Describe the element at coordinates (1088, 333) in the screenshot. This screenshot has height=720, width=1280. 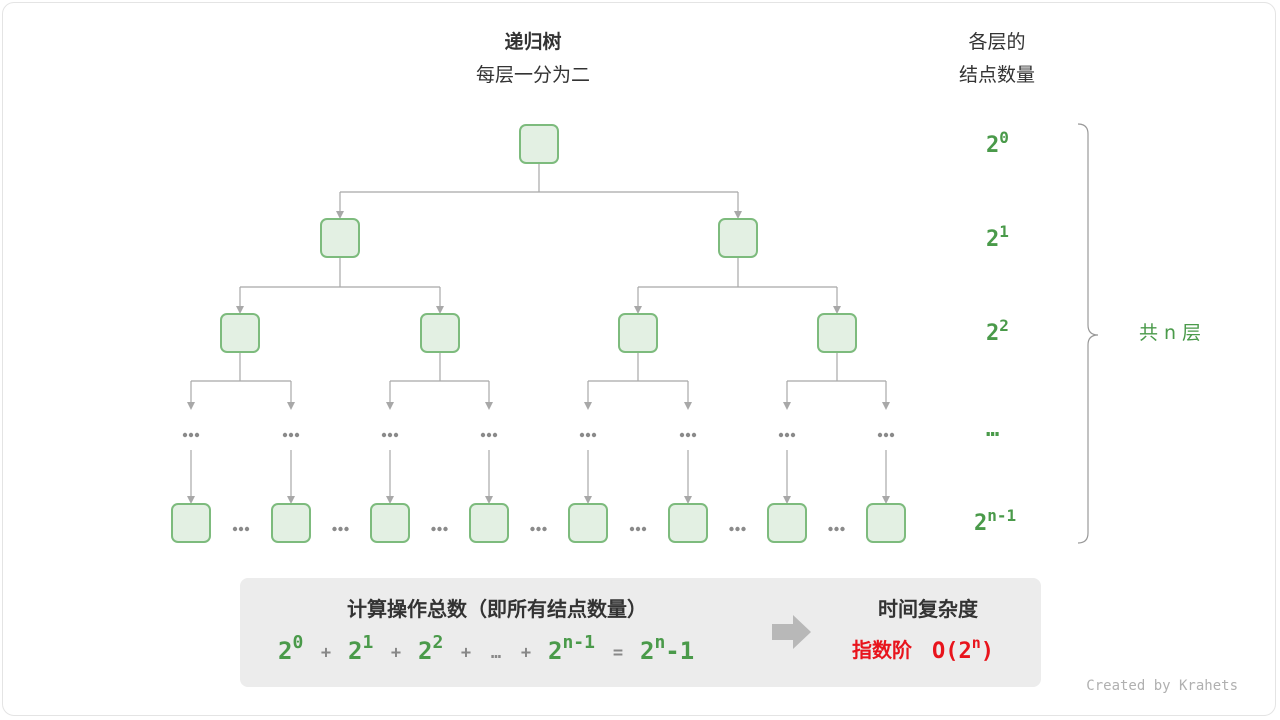
I see `layer-brace` at that location.